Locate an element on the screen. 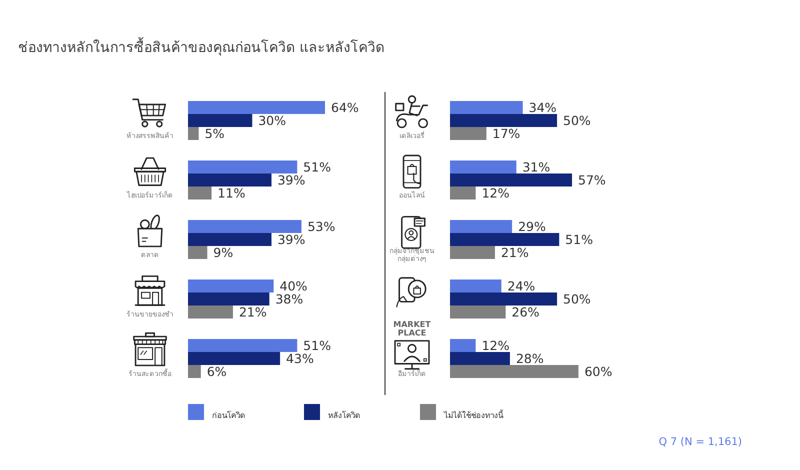 The height and width of the screenshot is (470, 800). chart-title: ช่องทางหลักในการซื้อสินค้าของคุณก่อนโควิด และหลังโควิด is located at coordinates (201, 46).